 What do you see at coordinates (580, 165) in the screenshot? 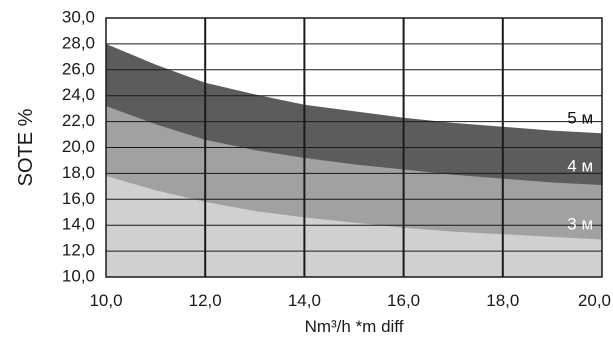
I see `band-label: 4 м` at bounding box center [580, 165].